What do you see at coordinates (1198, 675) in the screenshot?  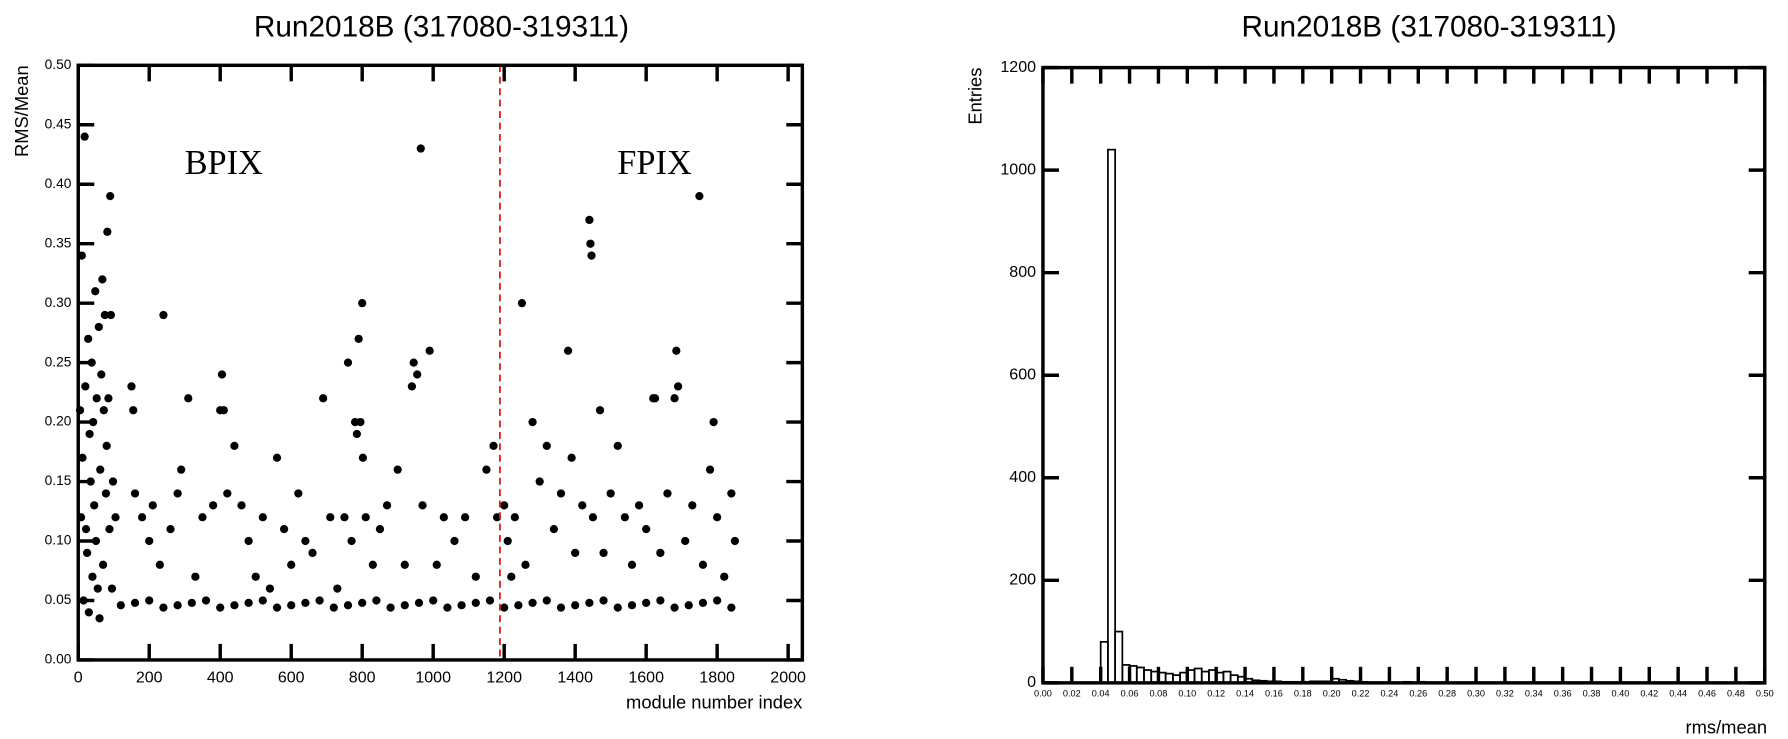 I see `bar` at bounding box center [1198, 675].